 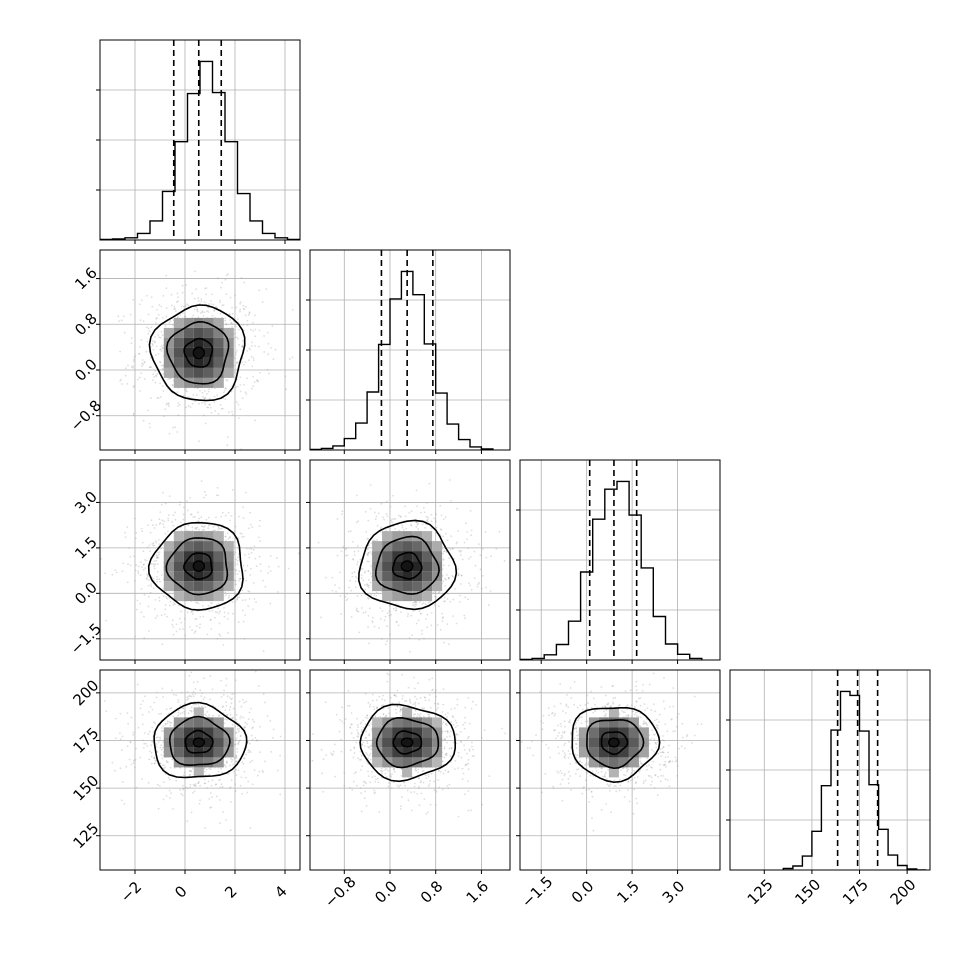 I want to click on density-contour-core, so click(x=407, y=566).